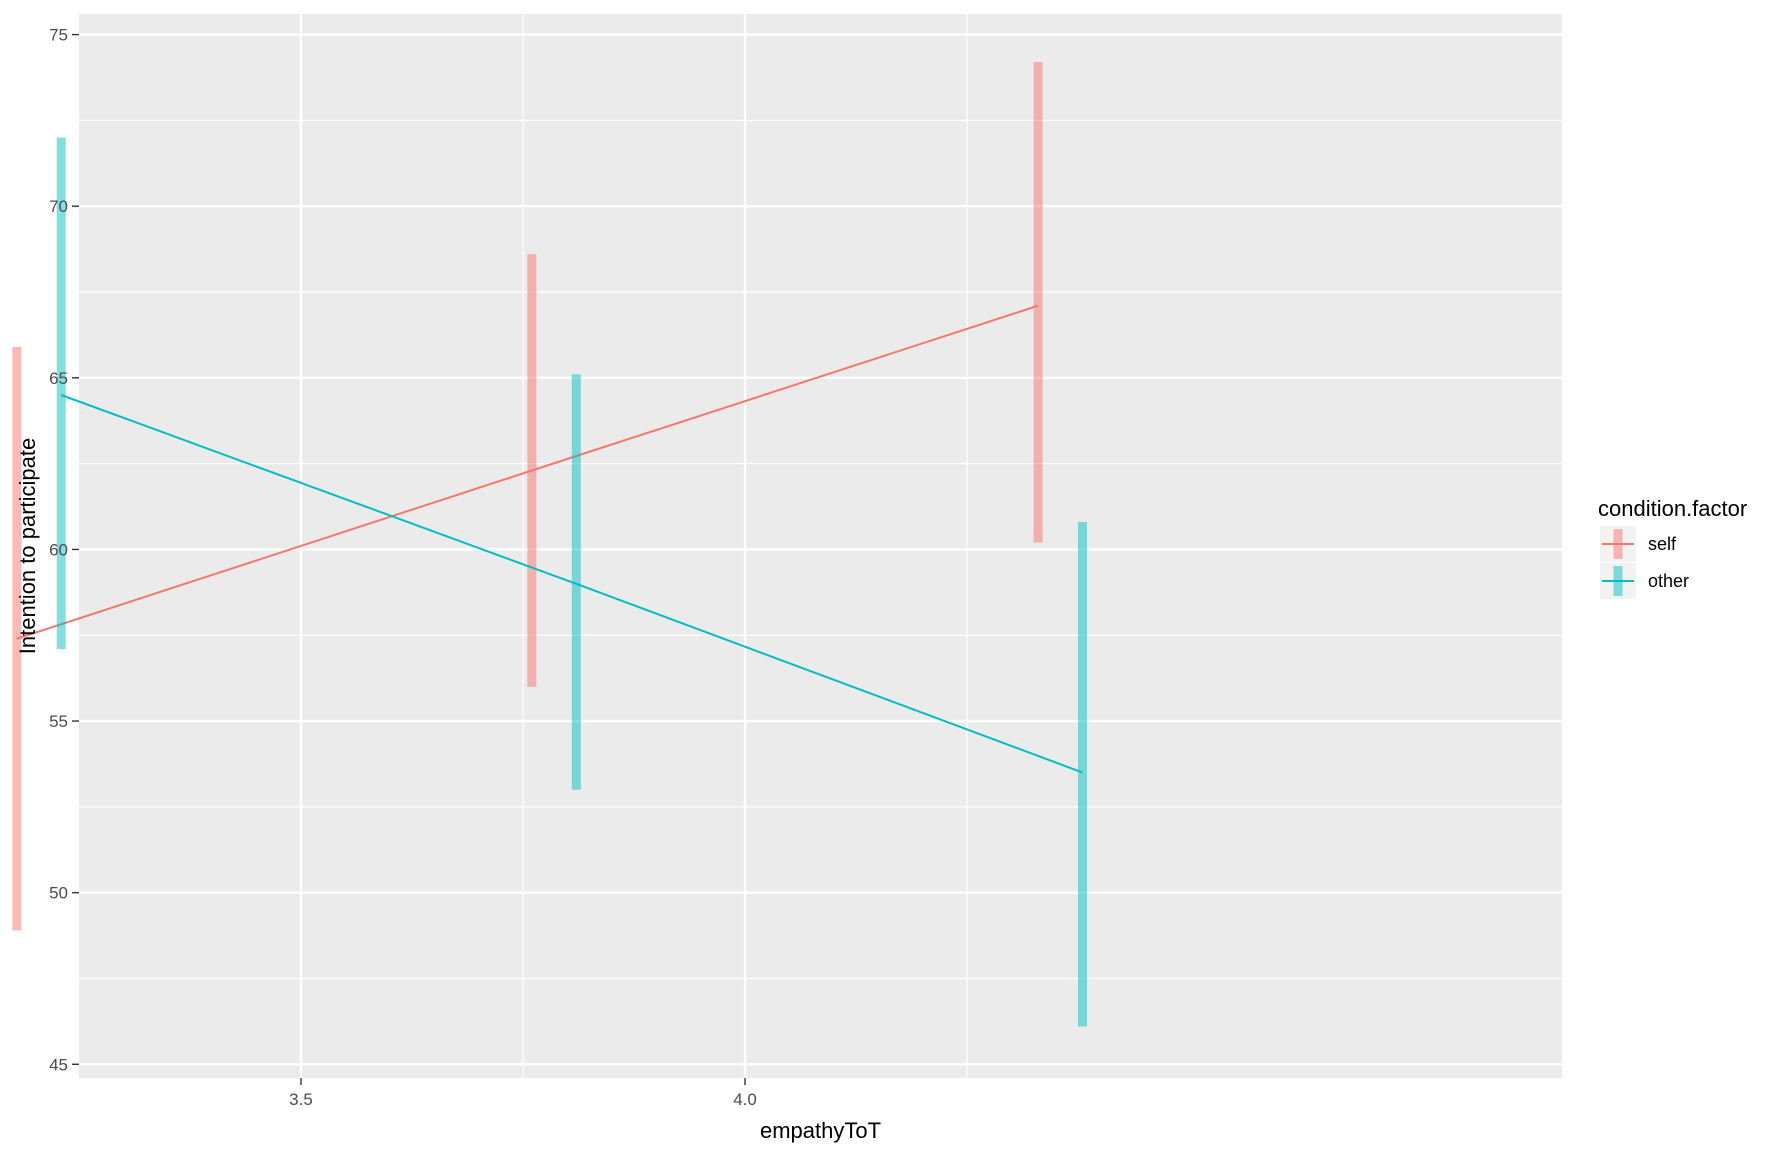 The image size is (1772, 1152). I want to click on y-tick-label: 55, so click(58, 721).